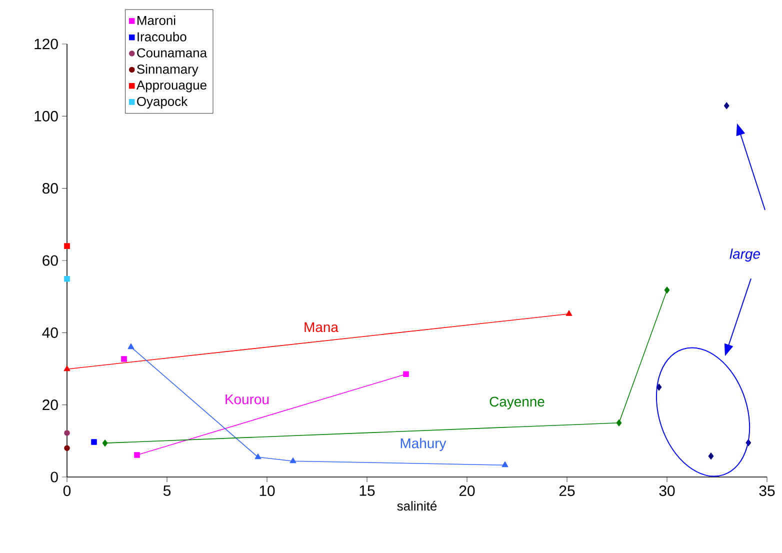 This screenshot has height=553, width=782. I want to click on y-tick-label: 60, so click(50, 260).